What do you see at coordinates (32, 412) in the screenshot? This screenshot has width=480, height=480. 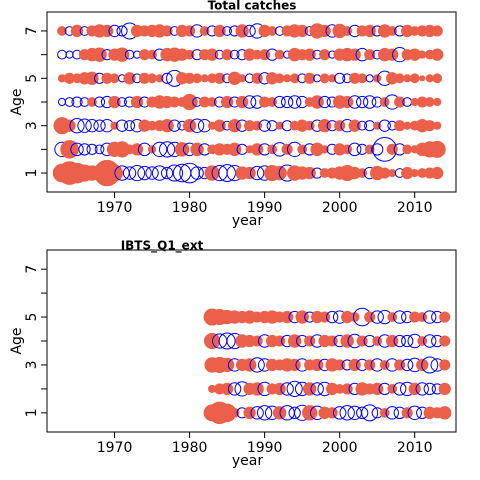 I see `y-tick-label: 1` at bounding box center [32, 412].